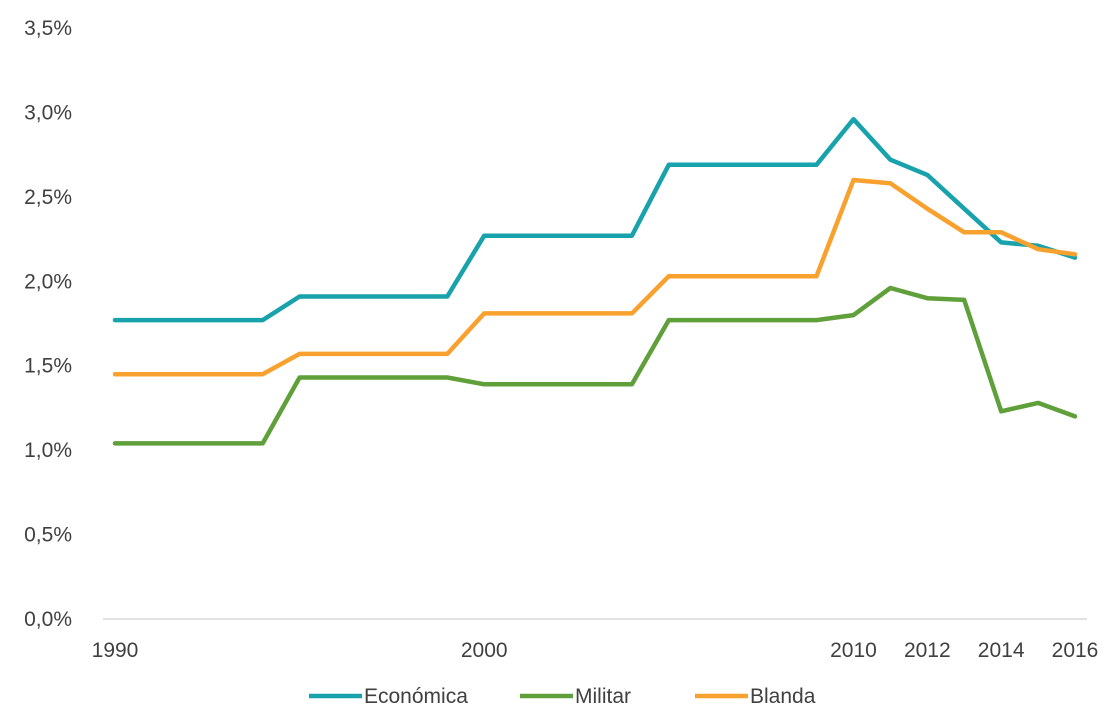 The image size is (1103, 713). Describe the element at coordinates (603, 696) in the screenshot. I see `legend-label: Militar` at that location.